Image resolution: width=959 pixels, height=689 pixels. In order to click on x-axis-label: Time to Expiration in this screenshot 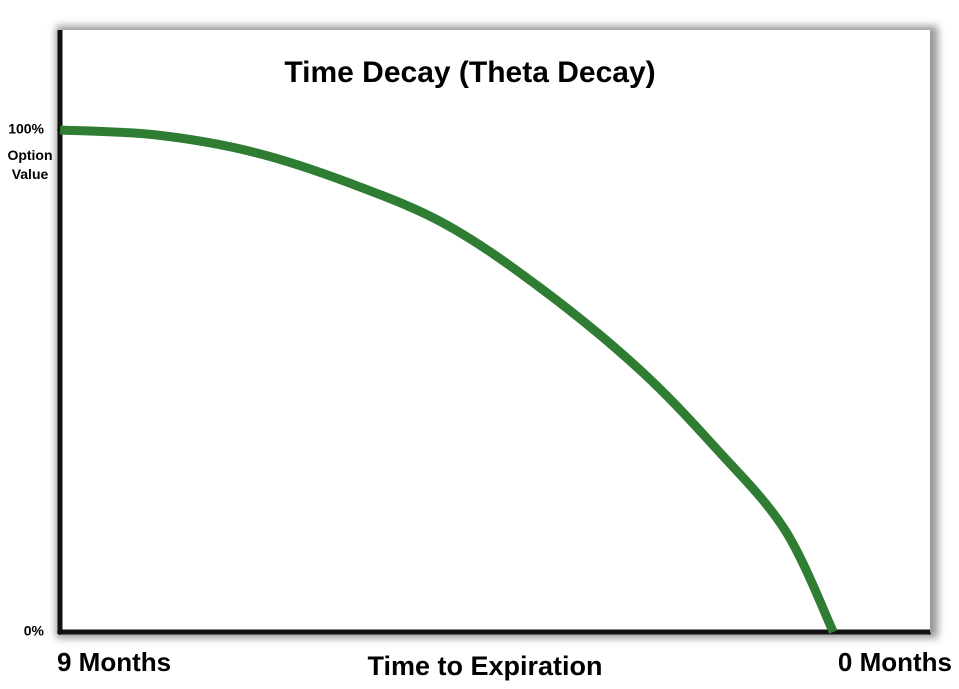, I will do `click(484, 666)`.